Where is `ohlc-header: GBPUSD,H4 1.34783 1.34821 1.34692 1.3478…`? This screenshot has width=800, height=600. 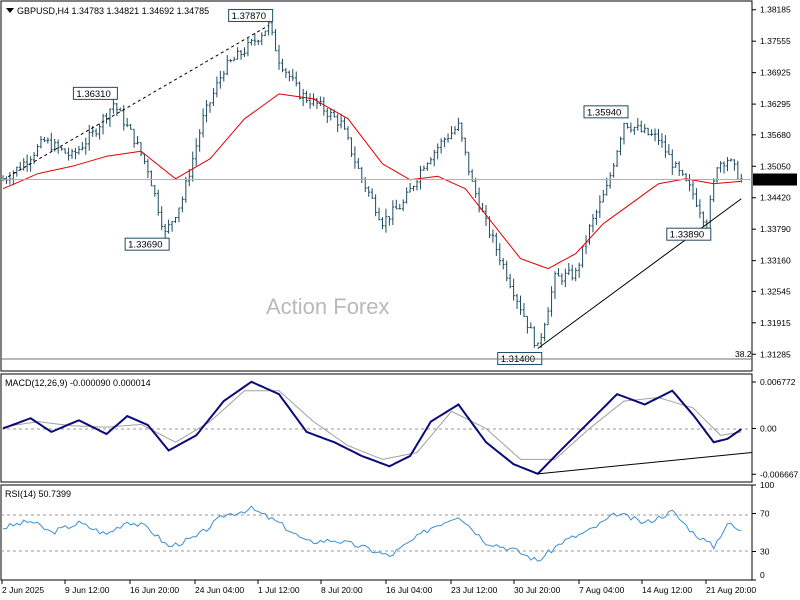
ohlc-header: GBPUSD,H4 1.34783 1.34821 1.34692 1.3478… is located at coordinates (113, 11).